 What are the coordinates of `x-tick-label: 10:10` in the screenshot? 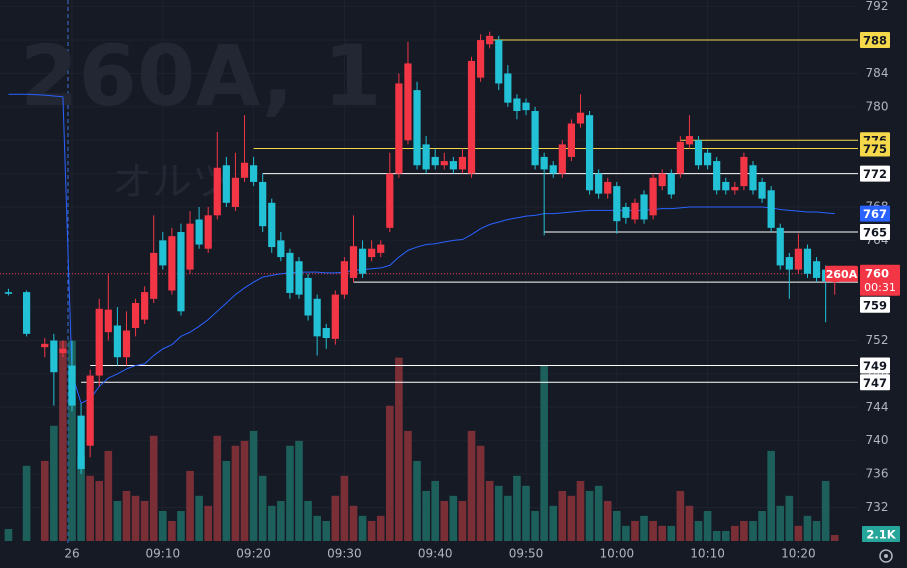 It's located at (707, 554).